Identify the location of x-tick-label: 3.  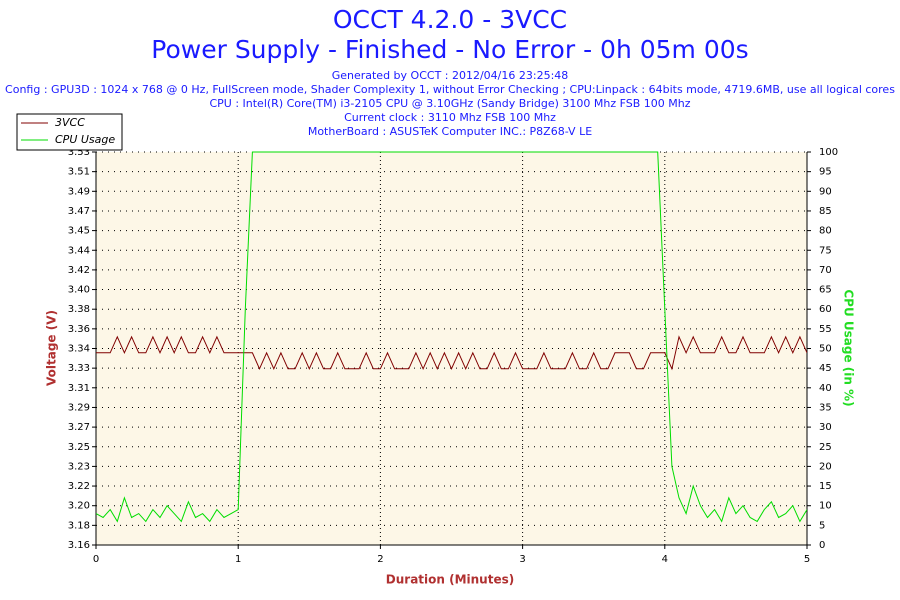
(522, 559).